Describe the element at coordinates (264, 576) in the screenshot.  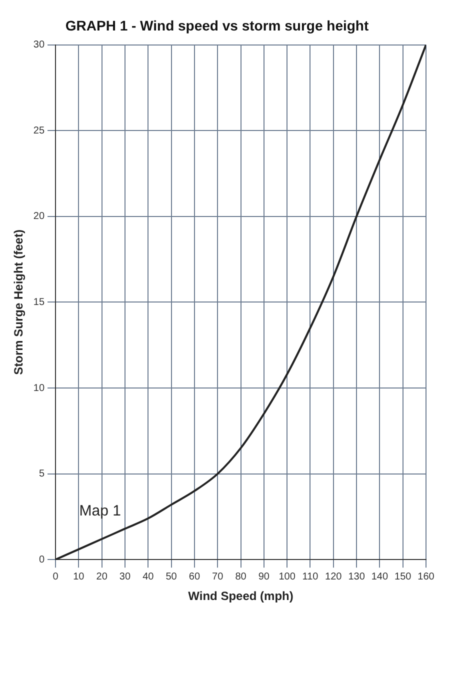
I see `x-tick-label: 90` at that location.